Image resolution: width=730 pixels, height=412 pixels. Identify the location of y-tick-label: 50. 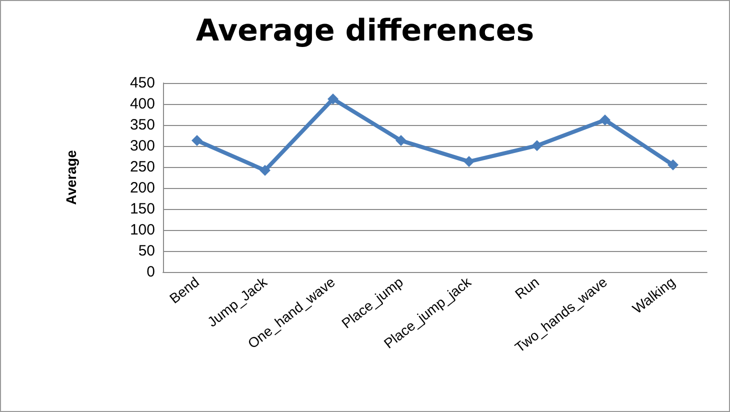
(146, 251).